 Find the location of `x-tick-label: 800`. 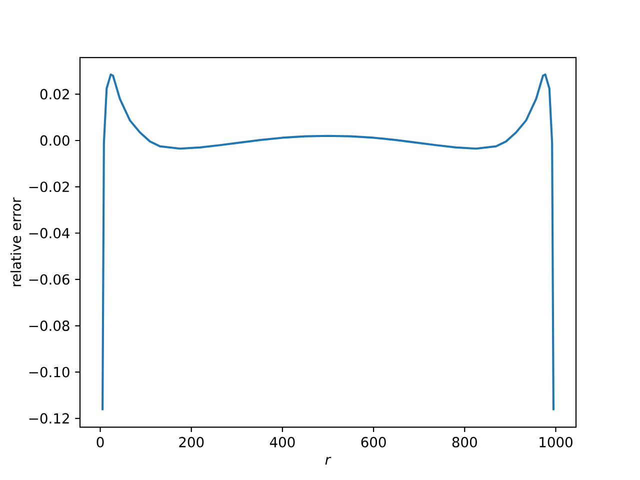

x-tick-label: 800 is located at coordinates (464, 442).